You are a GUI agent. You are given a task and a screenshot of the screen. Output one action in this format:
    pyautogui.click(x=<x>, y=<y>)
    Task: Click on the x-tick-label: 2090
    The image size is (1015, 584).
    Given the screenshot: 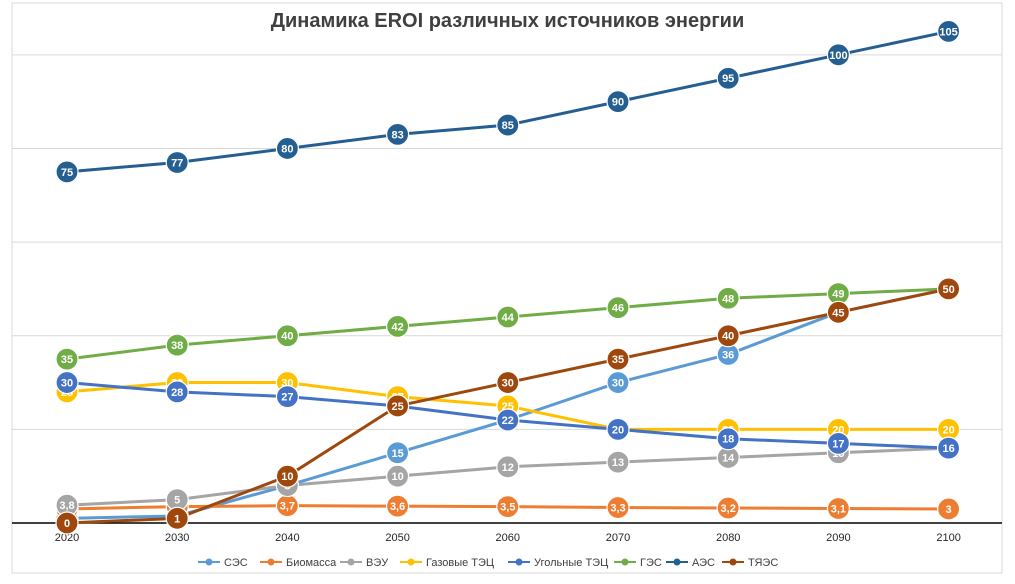 What is the action you would take?
    pyautogui.click(x=838, y=538)
    